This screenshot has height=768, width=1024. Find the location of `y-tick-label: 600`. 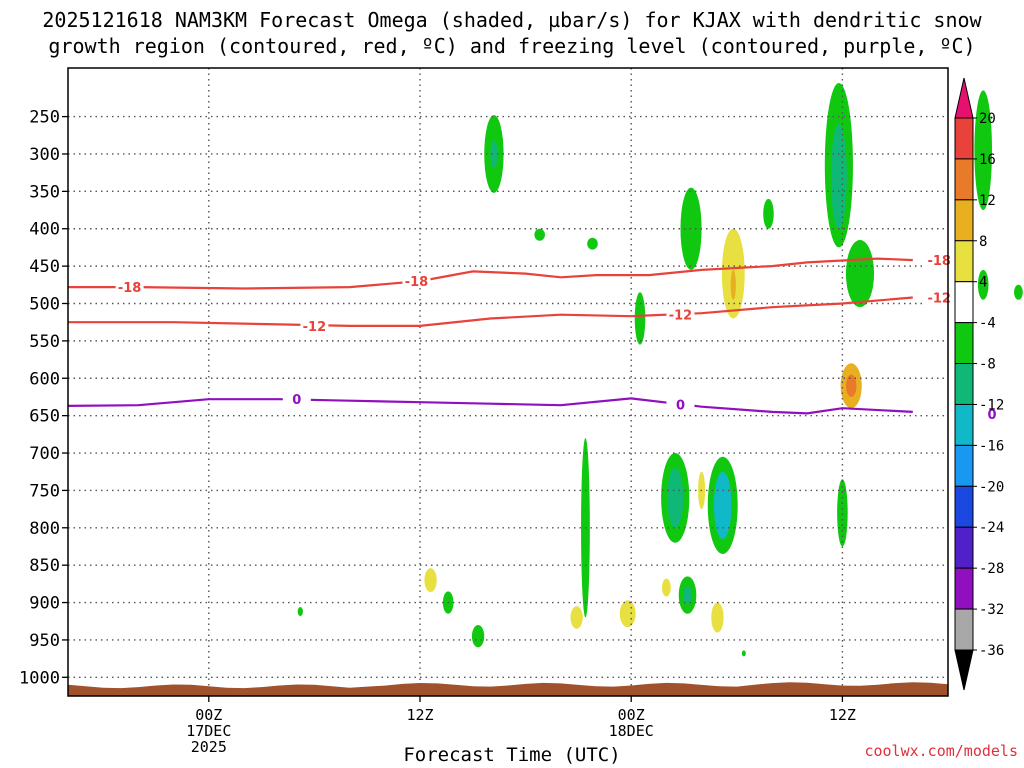

y-tick-label: 600 is located at coordinates (44, 379).